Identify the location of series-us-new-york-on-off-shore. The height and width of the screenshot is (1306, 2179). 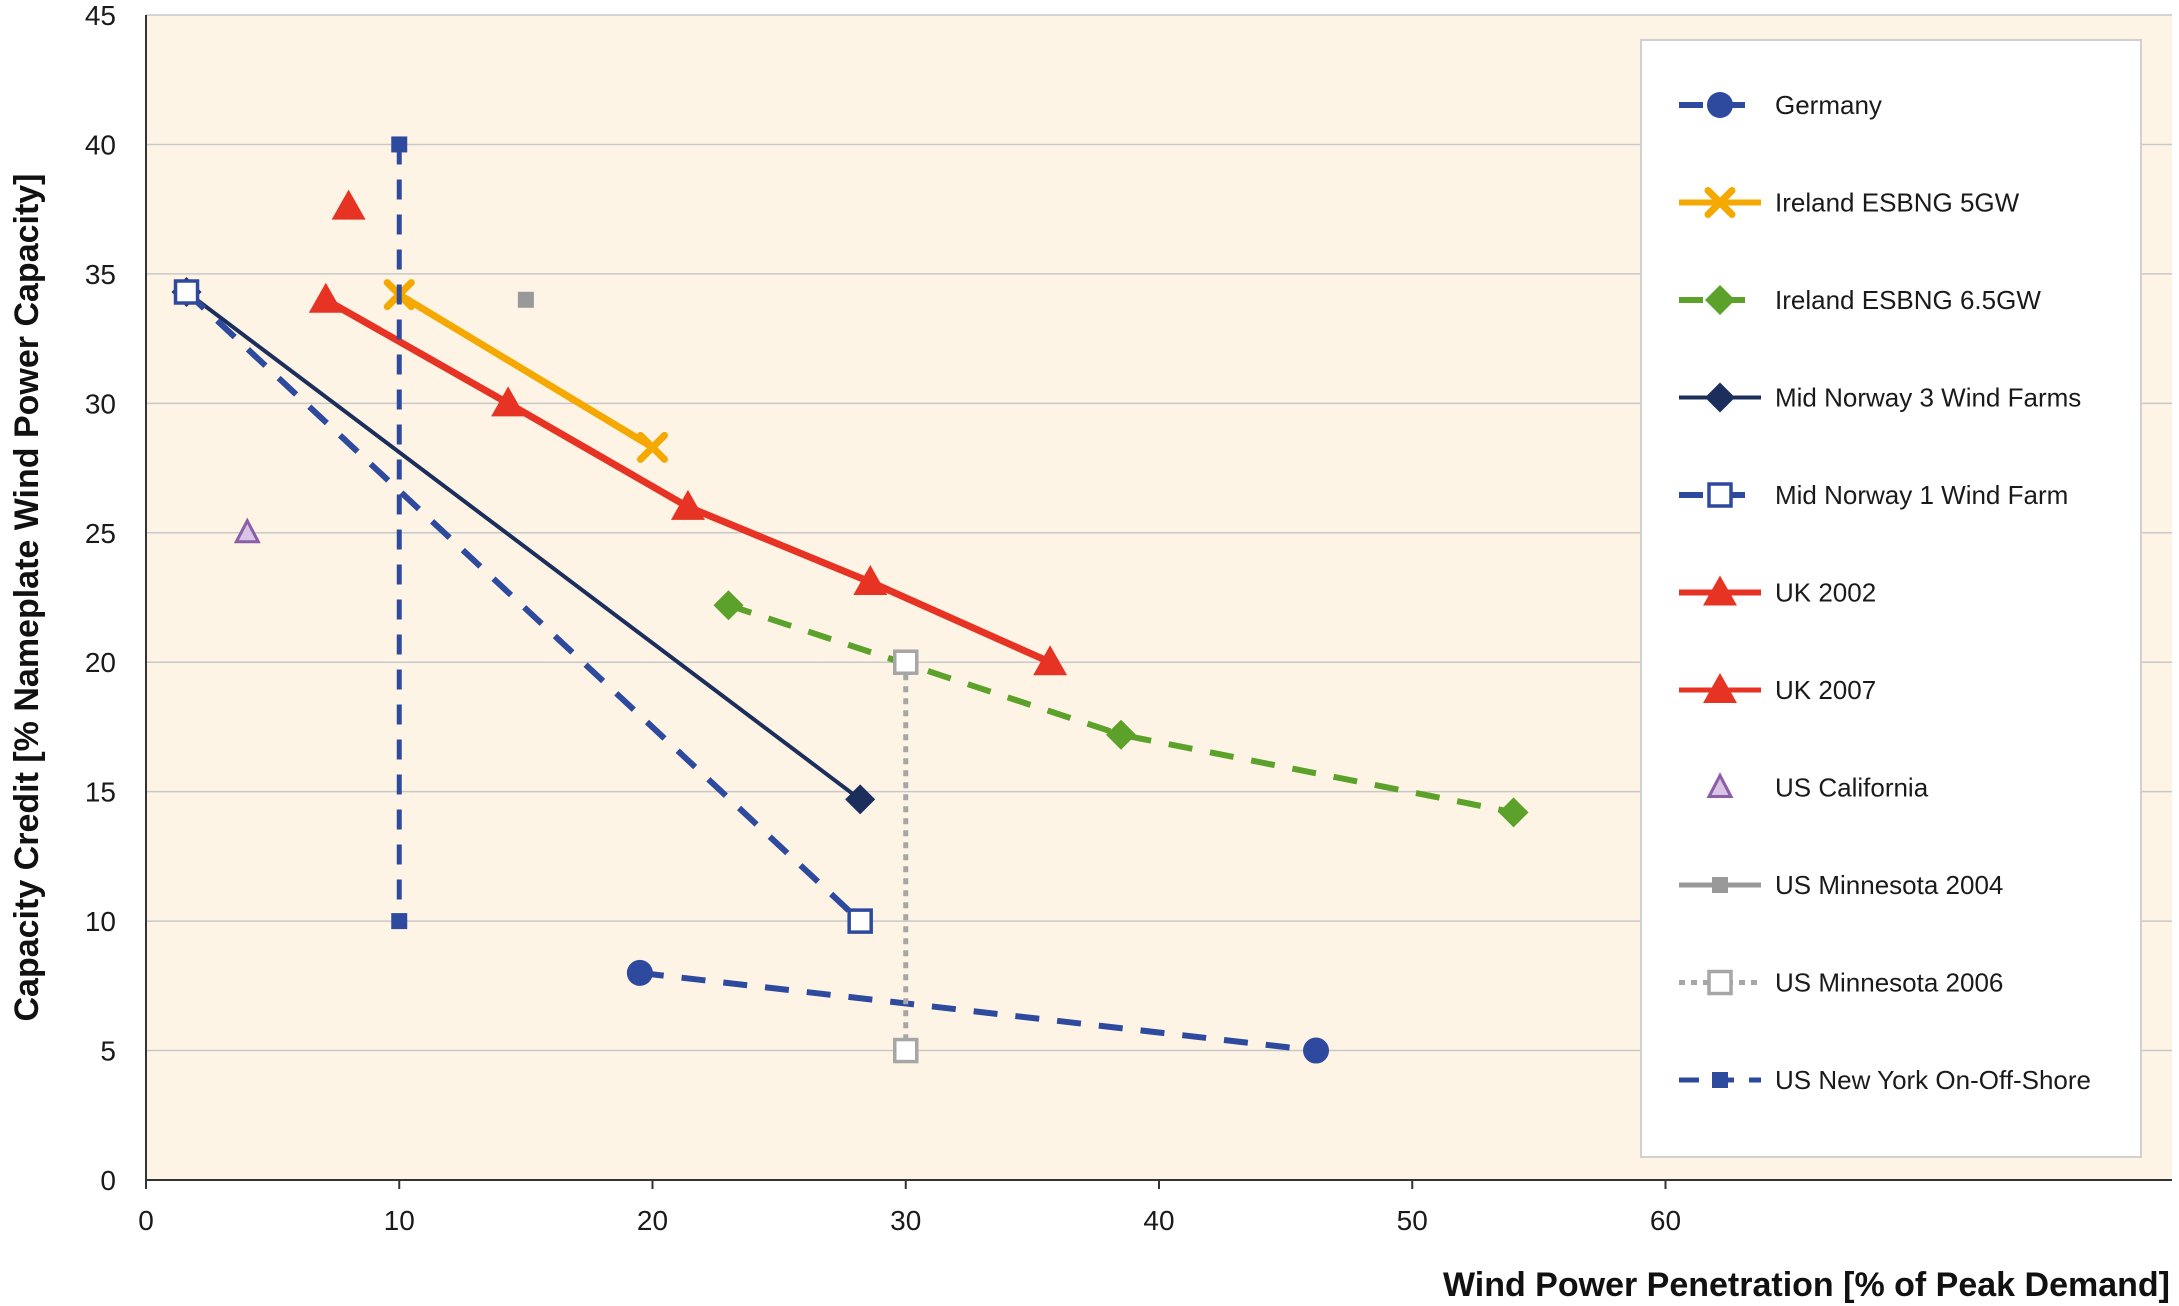
(399, 533).